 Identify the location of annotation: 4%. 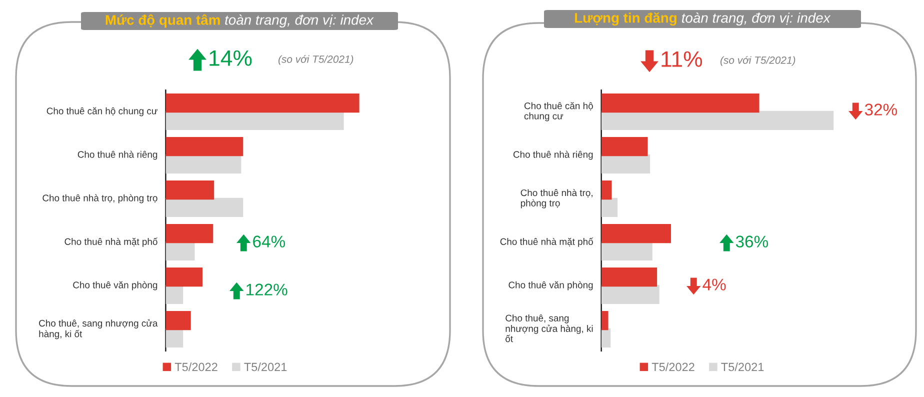
(714, 284).